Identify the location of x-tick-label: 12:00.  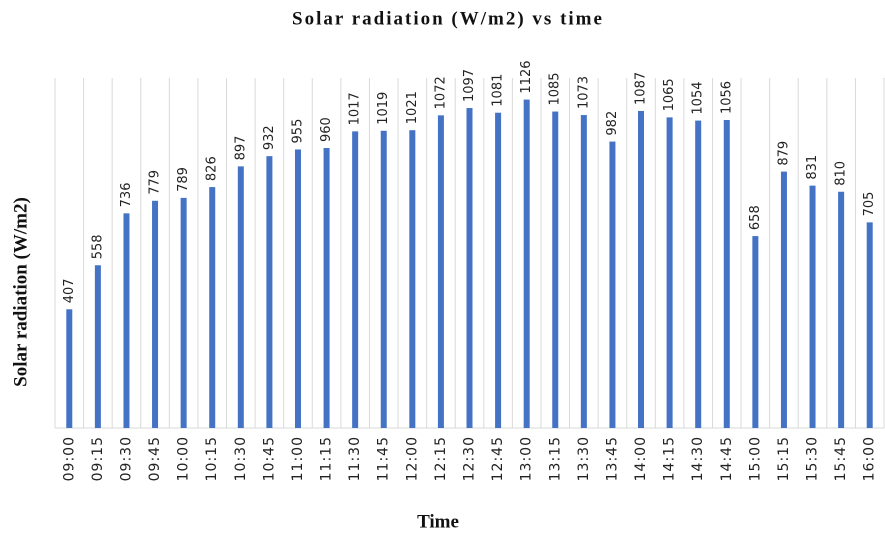
(412, 458).